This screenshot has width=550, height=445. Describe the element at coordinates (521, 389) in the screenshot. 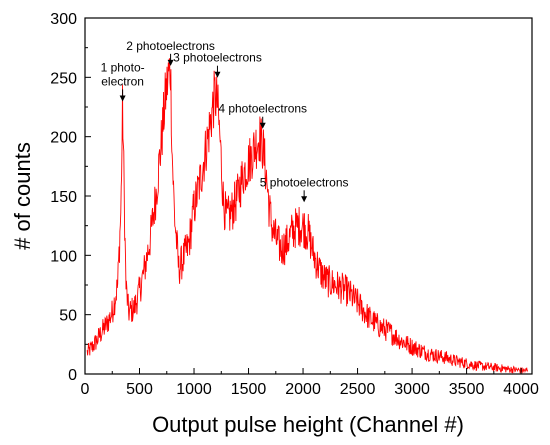

I see `x-tick-label: 4000` at that location.